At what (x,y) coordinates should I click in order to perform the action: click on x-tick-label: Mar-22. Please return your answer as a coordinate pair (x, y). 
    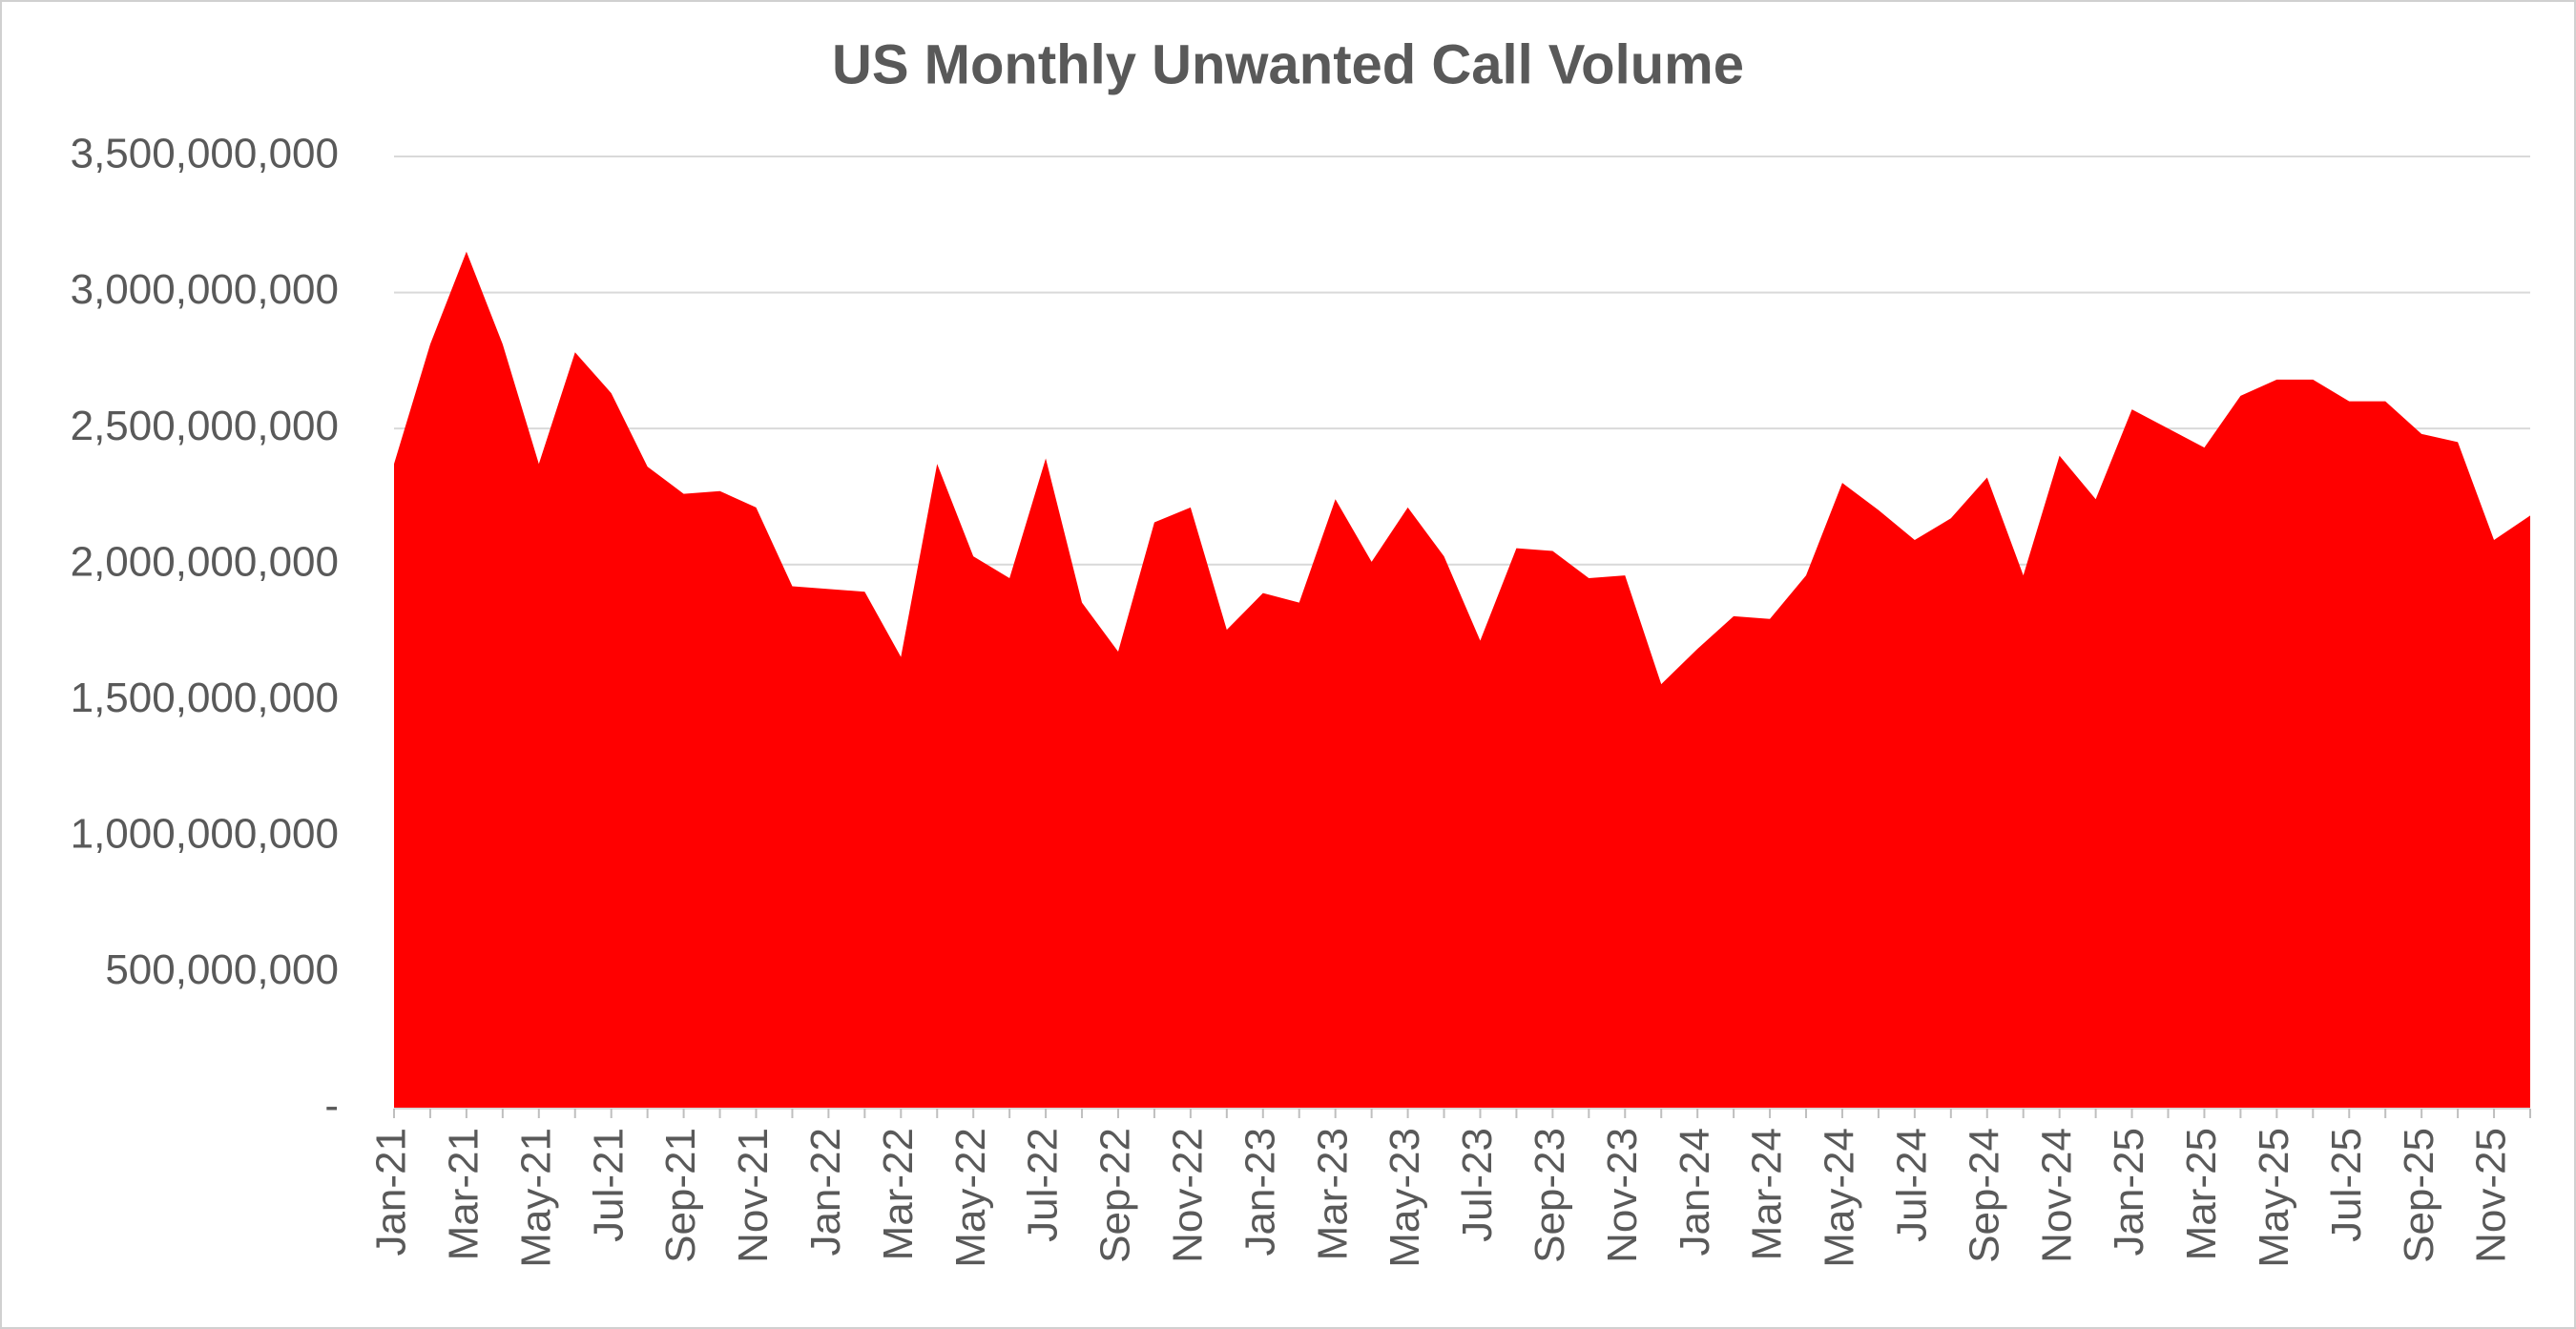
    Looking at the image, I should click on (898, 1194).